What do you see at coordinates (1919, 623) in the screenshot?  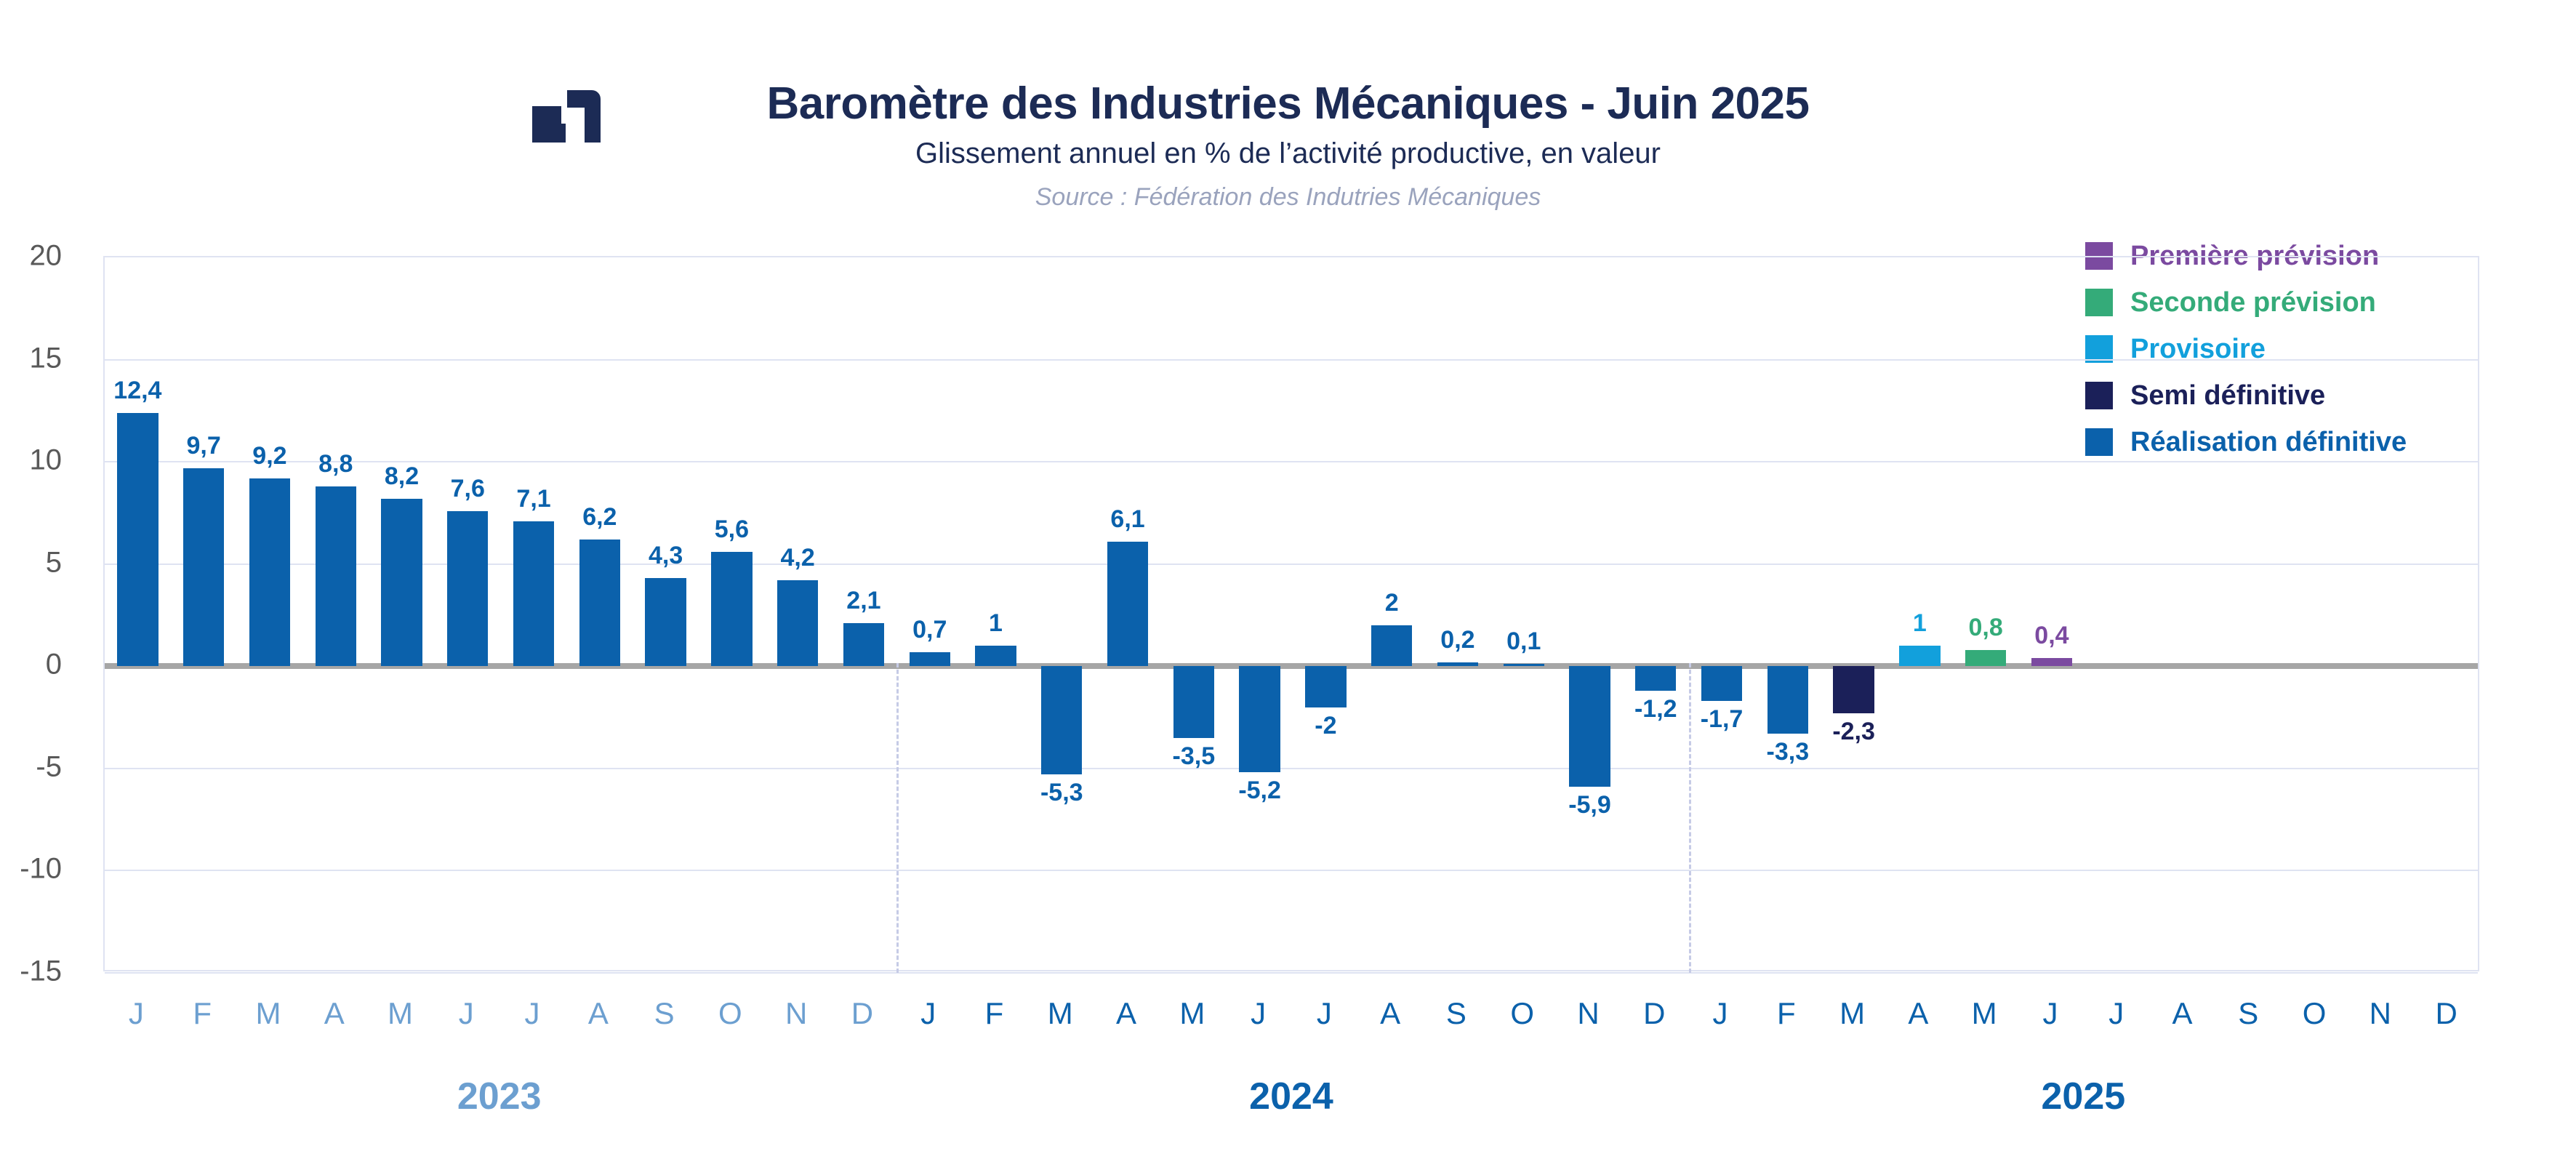 I see `bar-value-label: 1` at bounding box center [1919, 623].